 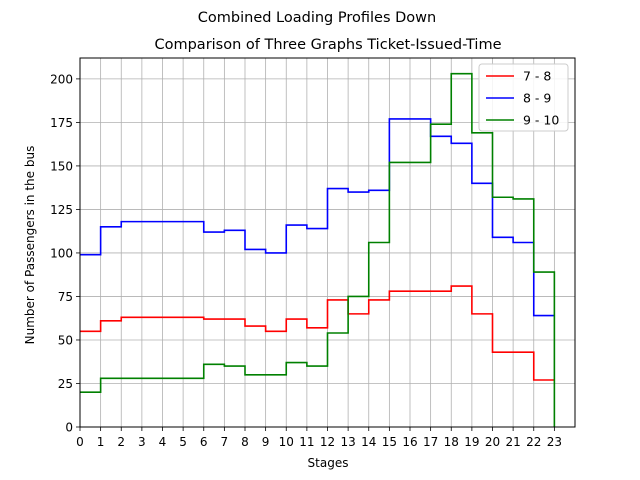 I want to click on legend-label: 8 - 9, so click(x=537, y=98).